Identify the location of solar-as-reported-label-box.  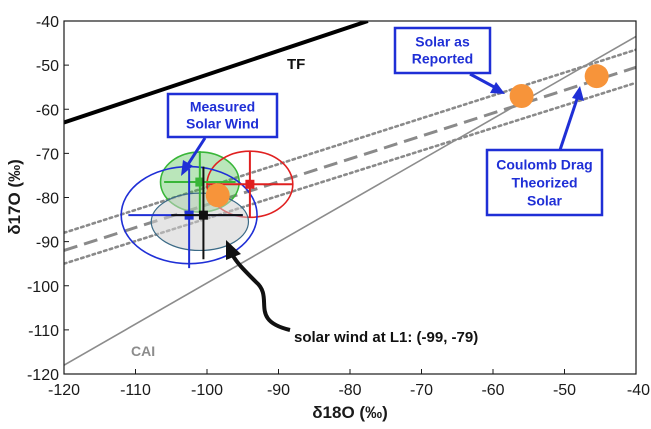
(442, 50).